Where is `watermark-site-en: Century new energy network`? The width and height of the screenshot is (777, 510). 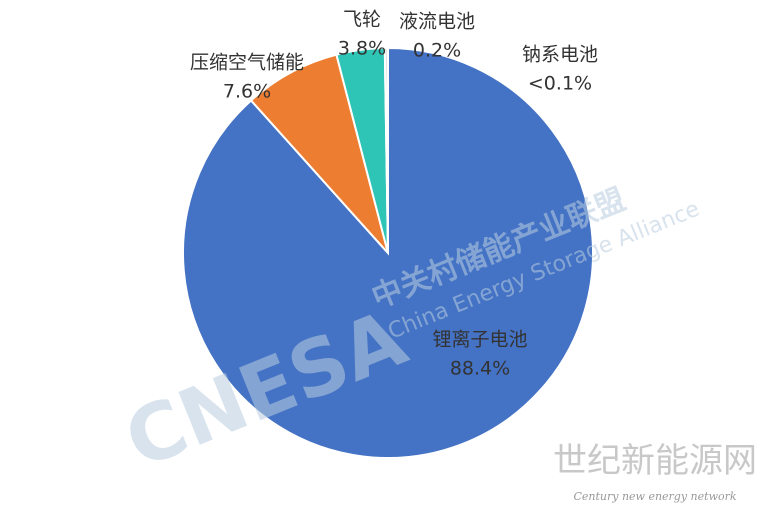
watermark-site-en: Century new energy network is located at coordinates (654, 496).